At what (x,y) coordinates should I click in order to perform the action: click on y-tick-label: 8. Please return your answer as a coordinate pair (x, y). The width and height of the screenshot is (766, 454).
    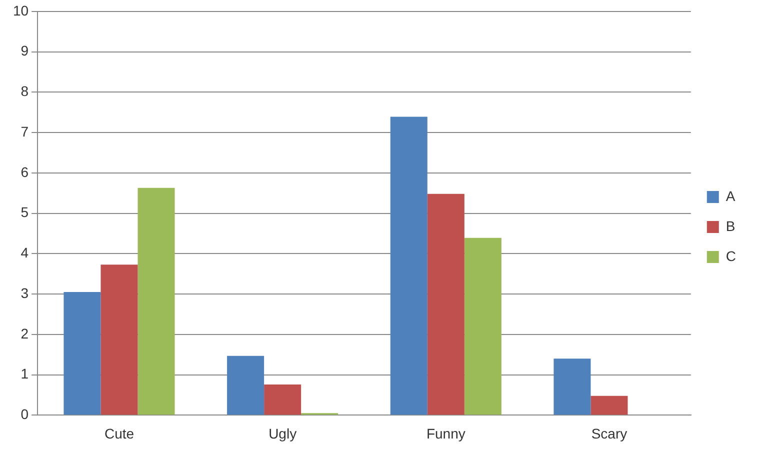
    Looking at the image, I should click on (24, 91).